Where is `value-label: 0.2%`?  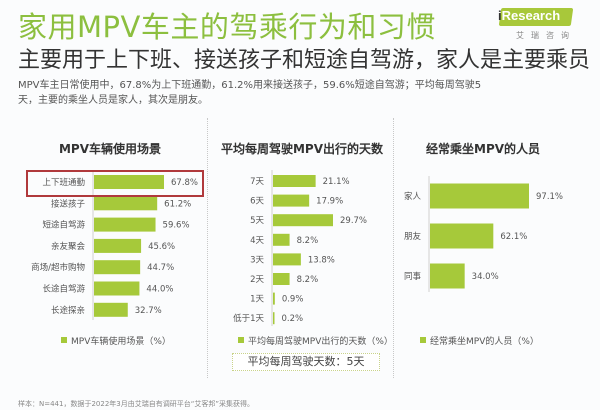
value-label: 0.2% is located at coordinates (293, 319).